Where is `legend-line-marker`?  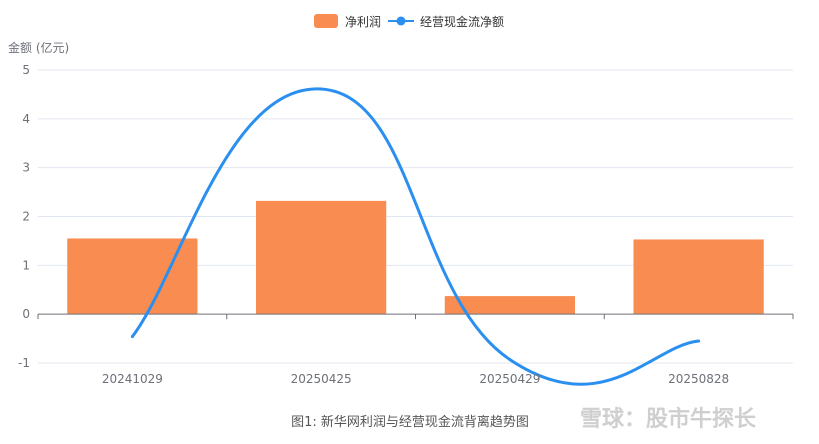
legend-line-marker is located at coordinates (401, 21).